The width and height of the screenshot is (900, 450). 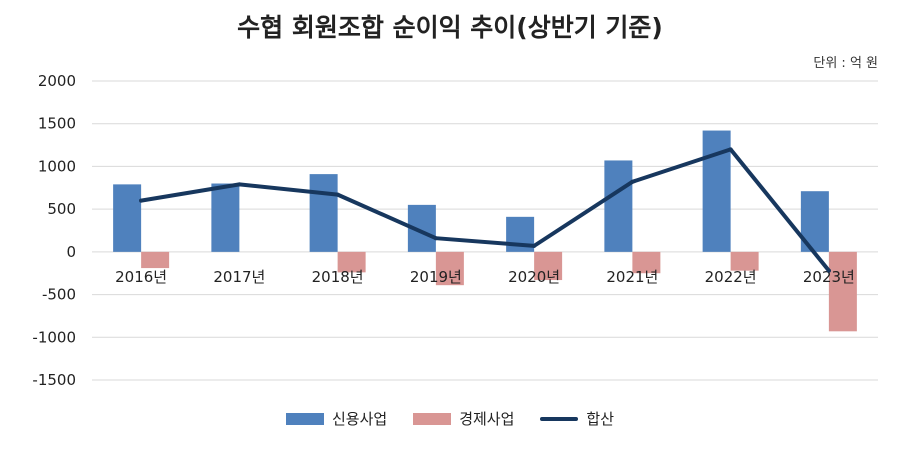 I want to click on legend-swatch-credit, so click(x=304, y=418).